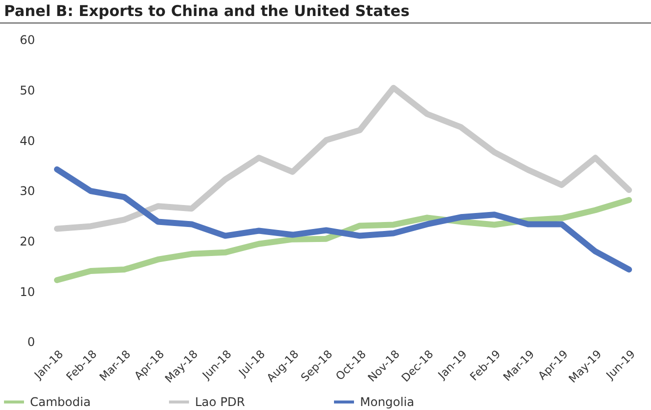 This screenshot has height=410, width=651. What do you see at coordinates (27, 91) in the screenshot?
I see `y-tick-label: 50` at bounding box center [27, 91].